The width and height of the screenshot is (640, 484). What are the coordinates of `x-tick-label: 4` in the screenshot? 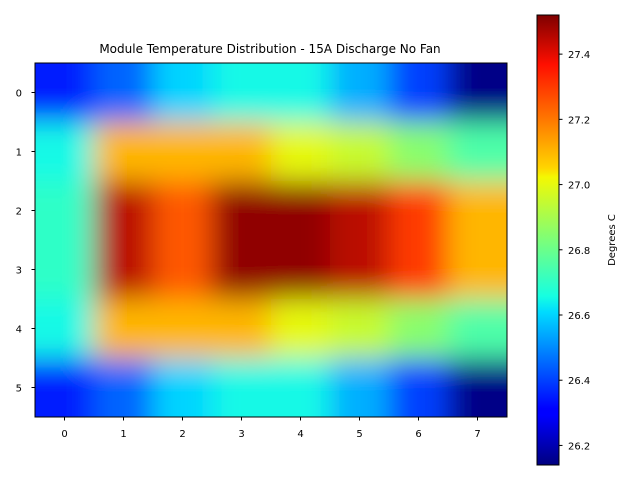 It's located at (300, 434).